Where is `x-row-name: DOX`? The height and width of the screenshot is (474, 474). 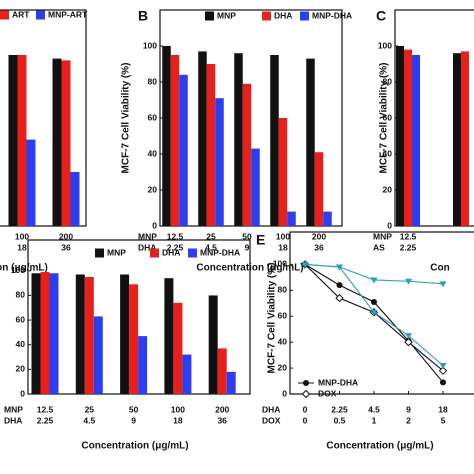
x-row-name: DOX is located at coordinates (271, 420).